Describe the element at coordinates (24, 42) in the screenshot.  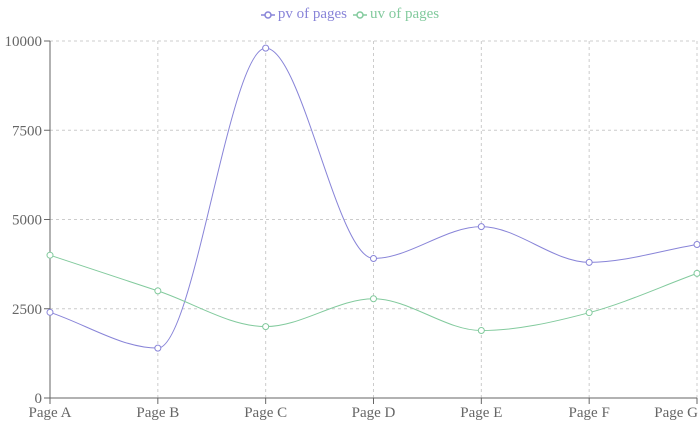
I see `y-tick-label: 10000` at that location.